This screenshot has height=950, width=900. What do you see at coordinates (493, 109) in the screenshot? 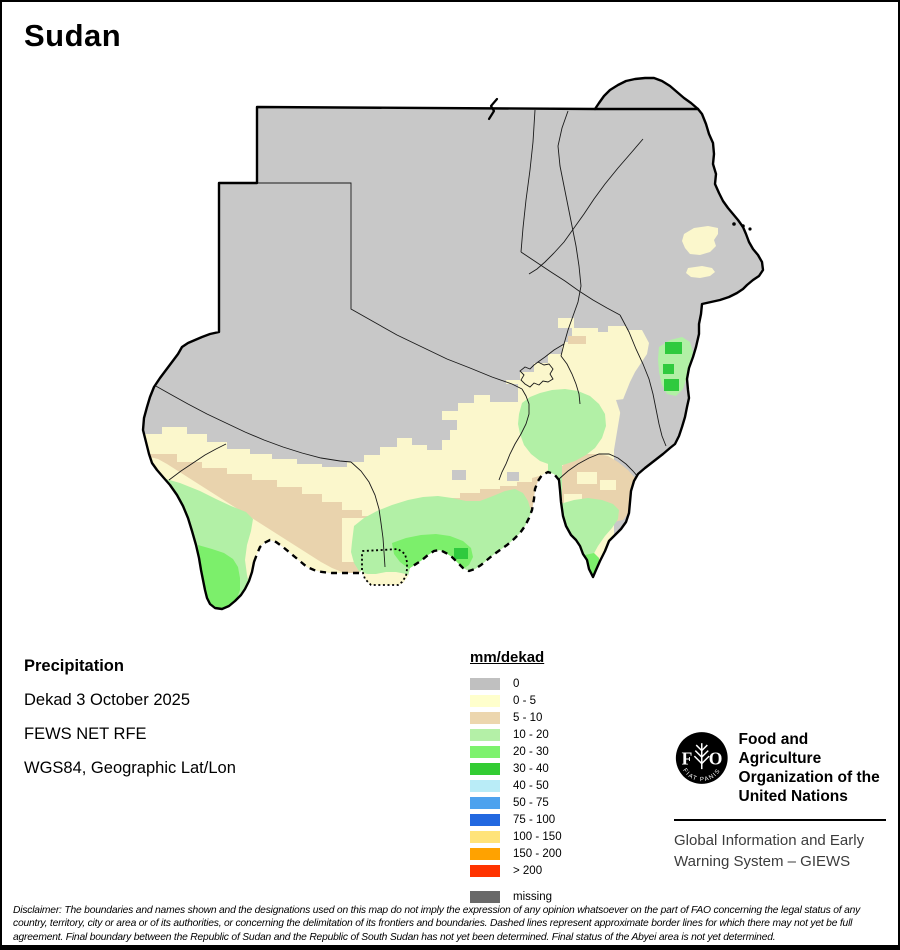
I see `wadi-halfa-salient` at bounding box center [493, 109].